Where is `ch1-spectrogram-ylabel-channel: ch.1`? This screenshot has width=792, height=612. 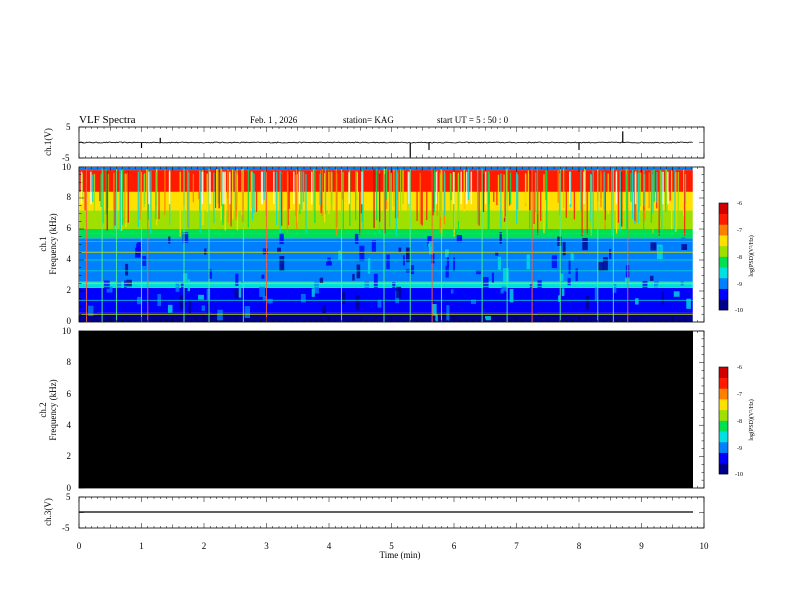
ch1-spectrogram-ylabel-channel: ch.1 is located at coordinates (43, 243).